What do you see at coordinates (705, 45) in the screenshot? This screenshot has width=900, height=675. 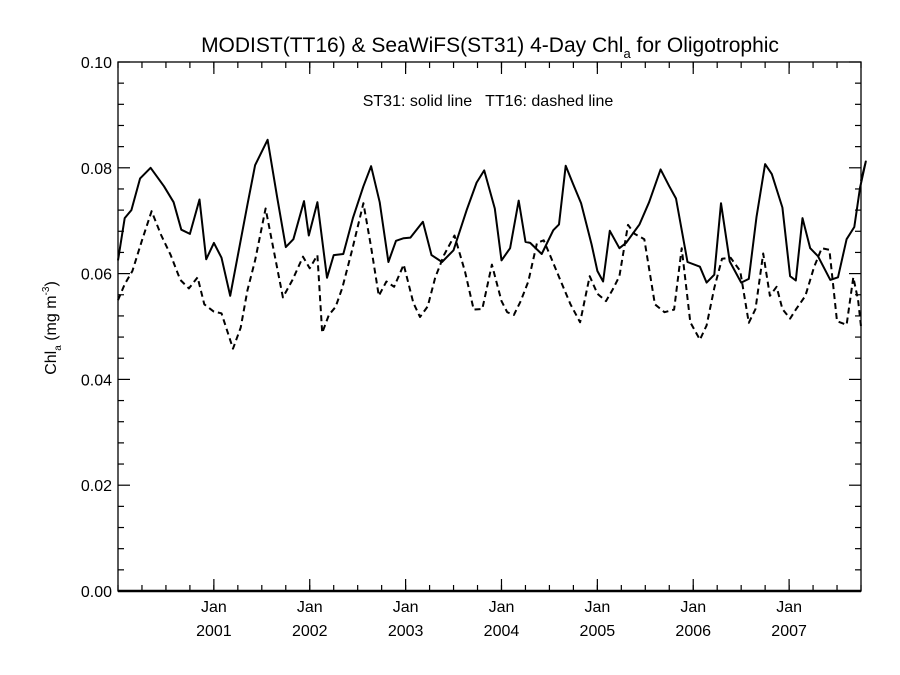 I see `chart-title-tail: for Oligotrophic` at bounding box center [705, 45].